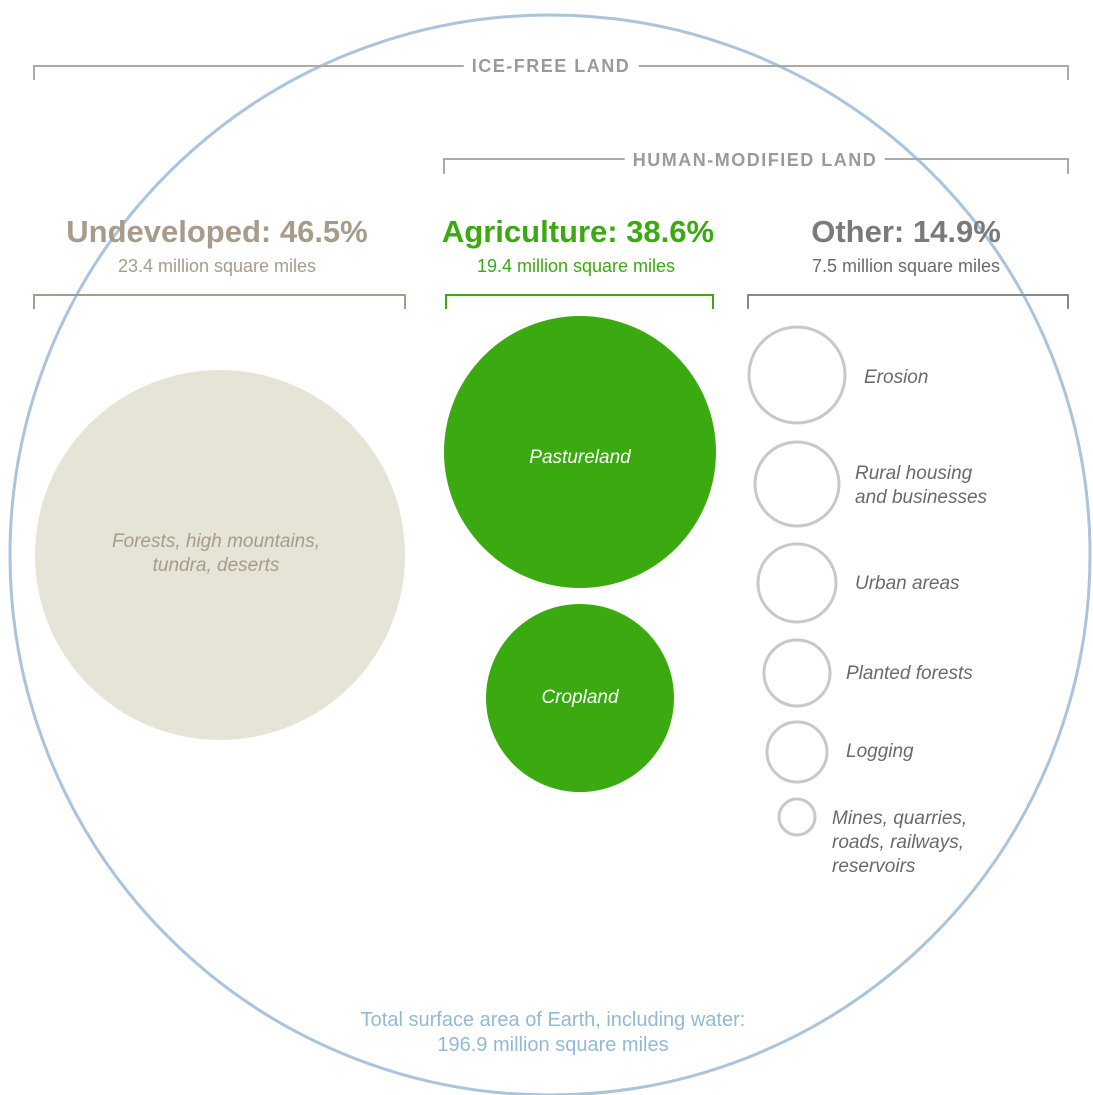  I want to click on other-area: 7.5 million square miles, so click(906, 266).